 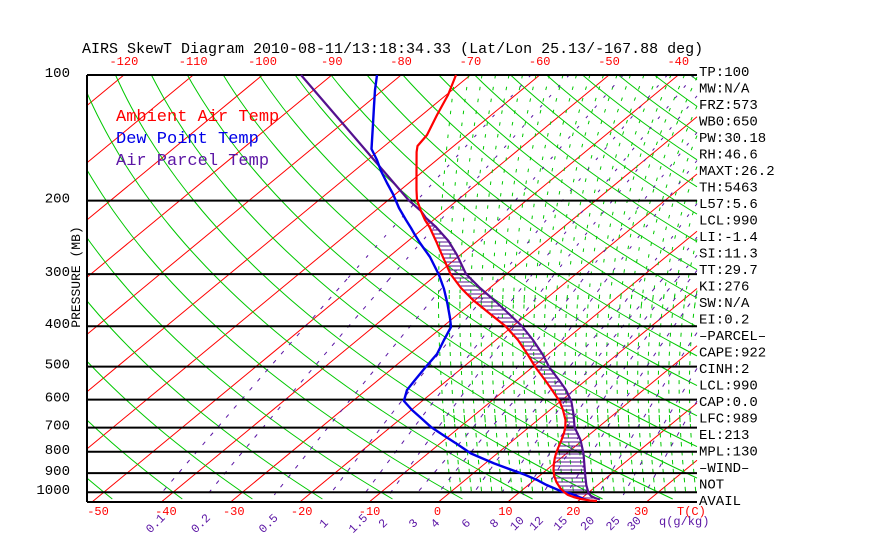 I want to click on svg-text: CINH:2, so click(x=724, y=370).